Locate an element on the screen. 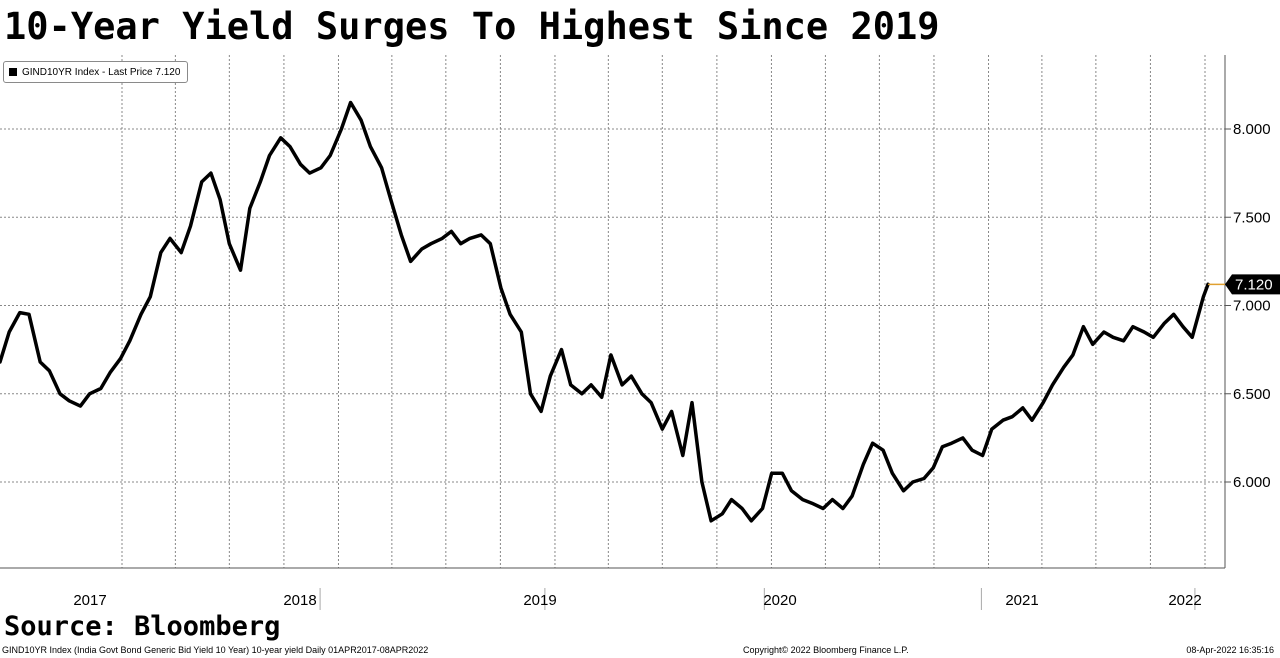  chart-legend: GIND10YR Index - Last Price 7.120 is located at coordinates (96, 72).